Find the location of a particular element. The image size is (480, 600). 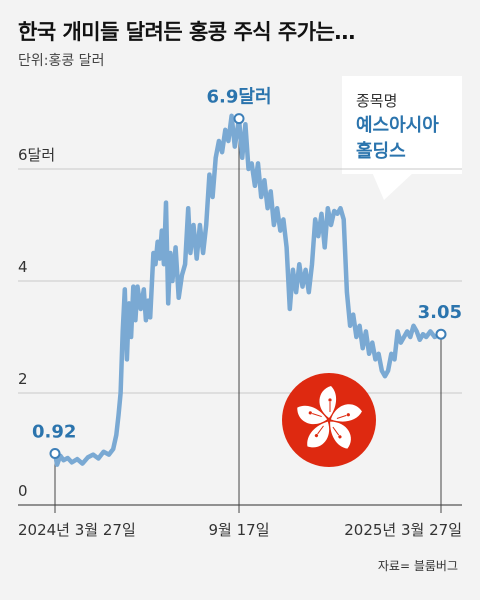

data-value-label: 0.92 is located at coordinates (54, 431).